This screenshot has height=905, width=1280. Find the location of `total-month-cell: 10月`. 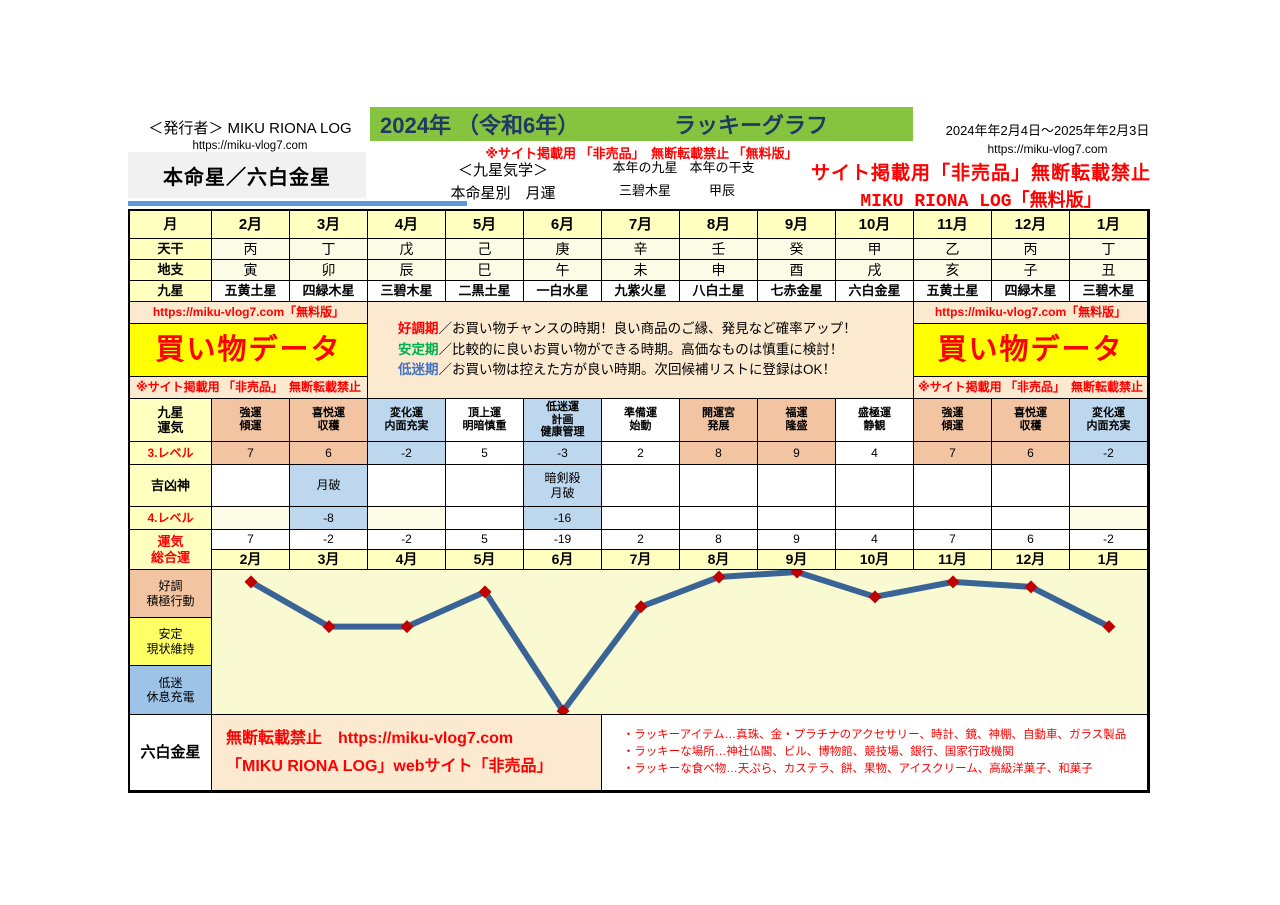

total-month-cell: 10月 is located at coordinates (875, 560).